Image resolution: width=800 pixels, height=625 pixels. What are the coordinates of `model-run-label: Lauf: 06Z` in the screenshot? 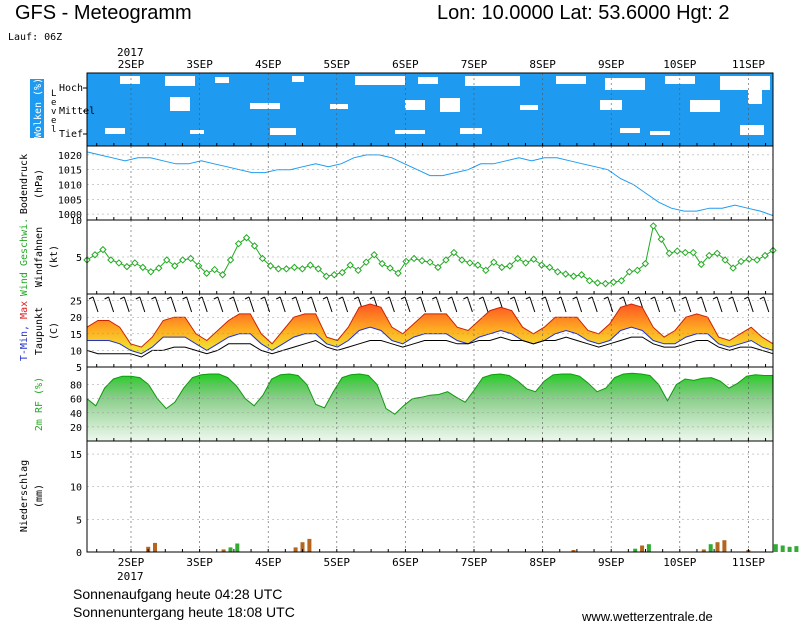 It's located at (35, 37).